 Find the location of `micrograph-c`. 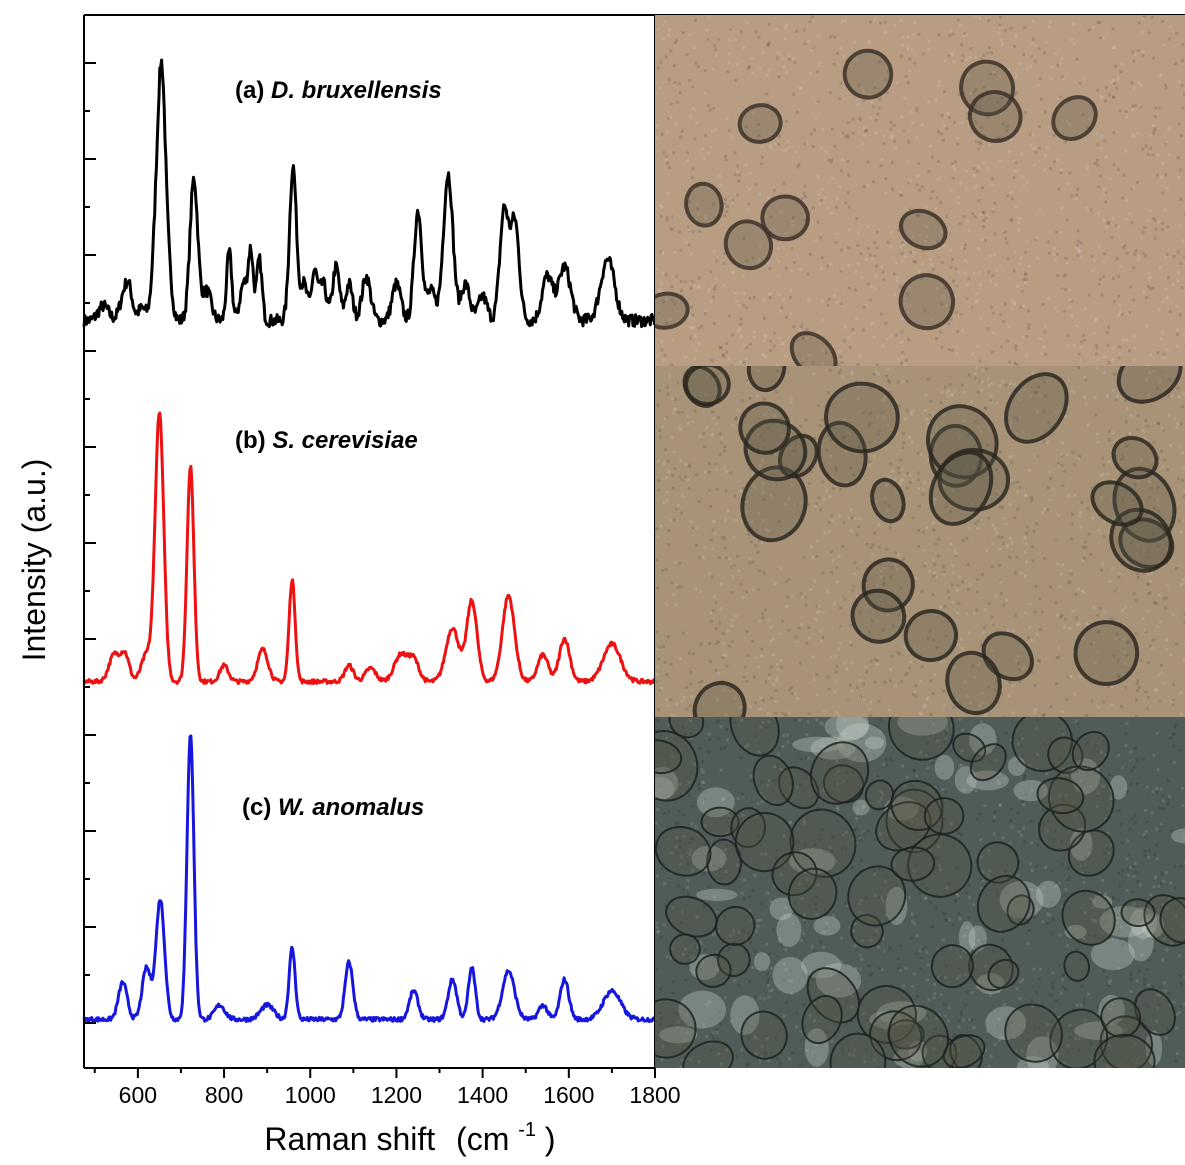

micrograph-c is located at coordinates (920, 892).